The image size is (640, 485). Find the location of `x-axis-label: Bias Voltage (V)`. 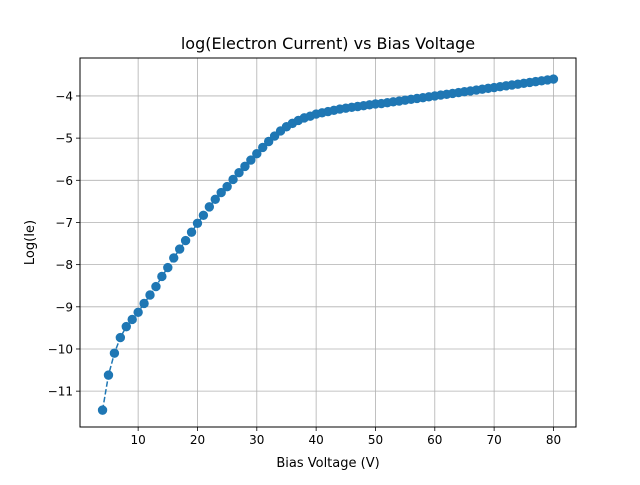

x-axis-label: Bias Voltage (V) is located at coordinates (327, 463).